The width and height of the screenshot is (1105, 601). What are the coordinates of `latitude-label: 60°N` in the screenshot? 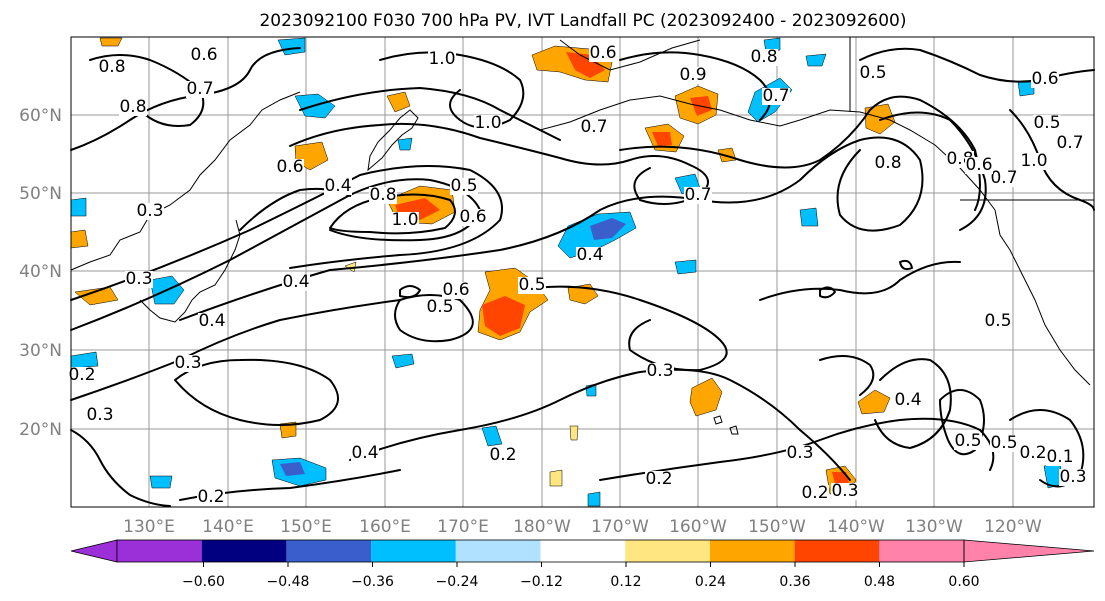 It's located at (40, 116).